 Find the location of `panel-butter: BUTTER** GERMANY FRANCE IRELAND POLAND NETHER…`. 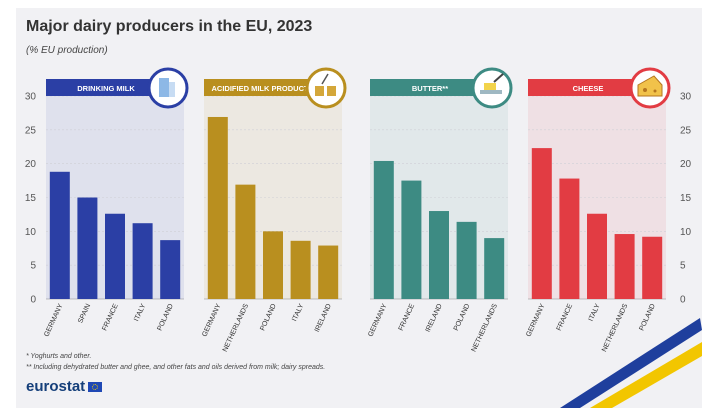

panel-butter: BUTTER** GERMANY FRANCE IRELAND POLAND NETHER… is located at coordinates (440, 210).